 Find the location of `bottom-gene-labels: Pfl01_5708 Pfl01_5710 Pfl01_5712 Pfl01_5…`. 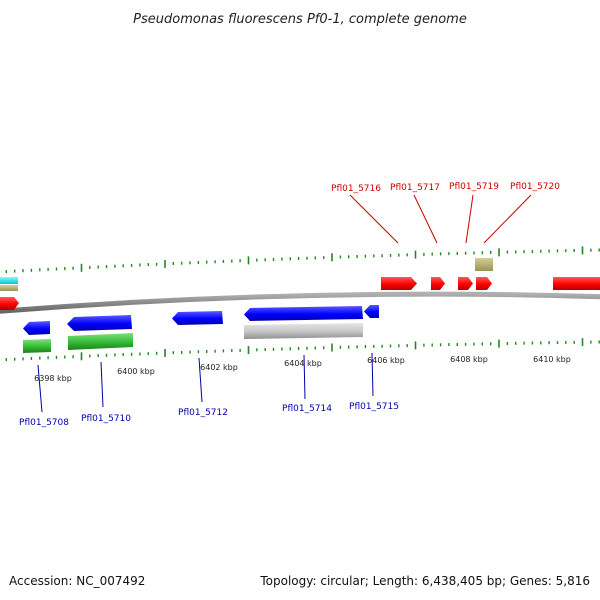

bottom-gene-labels: Pfl01_5708 Pfl01_5710 Pfl01_5712 Pfl01_5… is located at coordinates (209, 415).